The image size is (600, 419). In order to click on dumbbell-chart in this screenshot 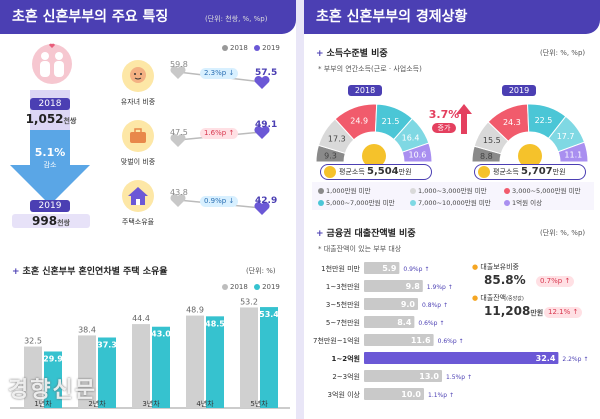, I will do `click(220, 140)`.